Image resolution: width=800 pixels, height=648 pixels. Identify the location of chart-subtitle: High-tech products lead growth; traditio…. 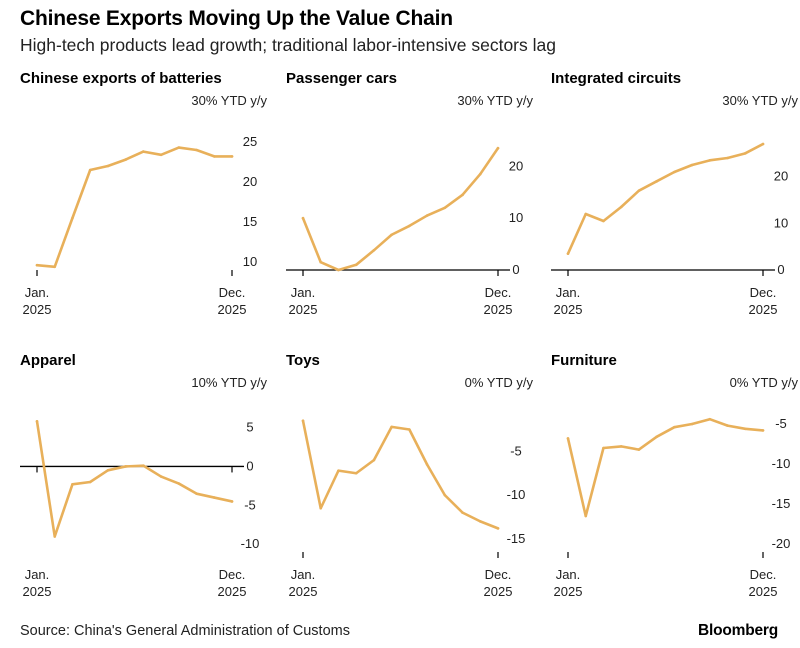
(288, 45).